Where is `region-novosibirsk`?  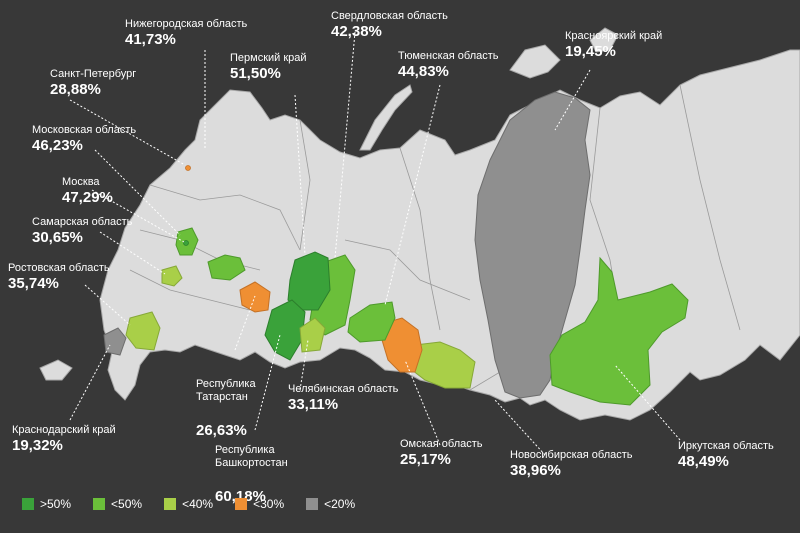
region-novosibirsk is located at coordinates (443, 365).